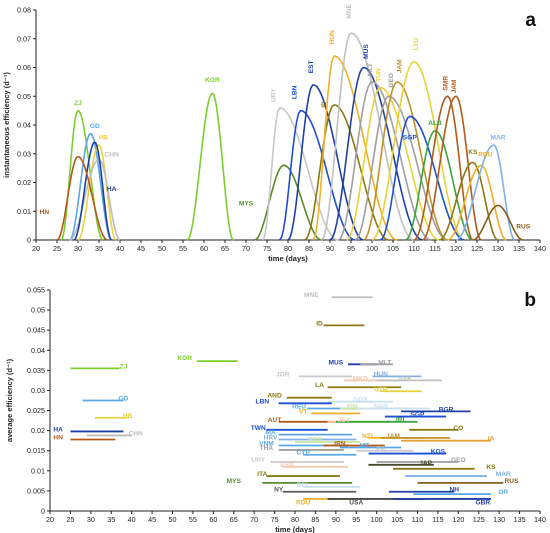 Image resolution: width=550 pixels, height=533 pixels. What do you see at coordinates (120, 248) in the screenshot?
I see `x-tick-label: 40` at bounding box center [120, 248].